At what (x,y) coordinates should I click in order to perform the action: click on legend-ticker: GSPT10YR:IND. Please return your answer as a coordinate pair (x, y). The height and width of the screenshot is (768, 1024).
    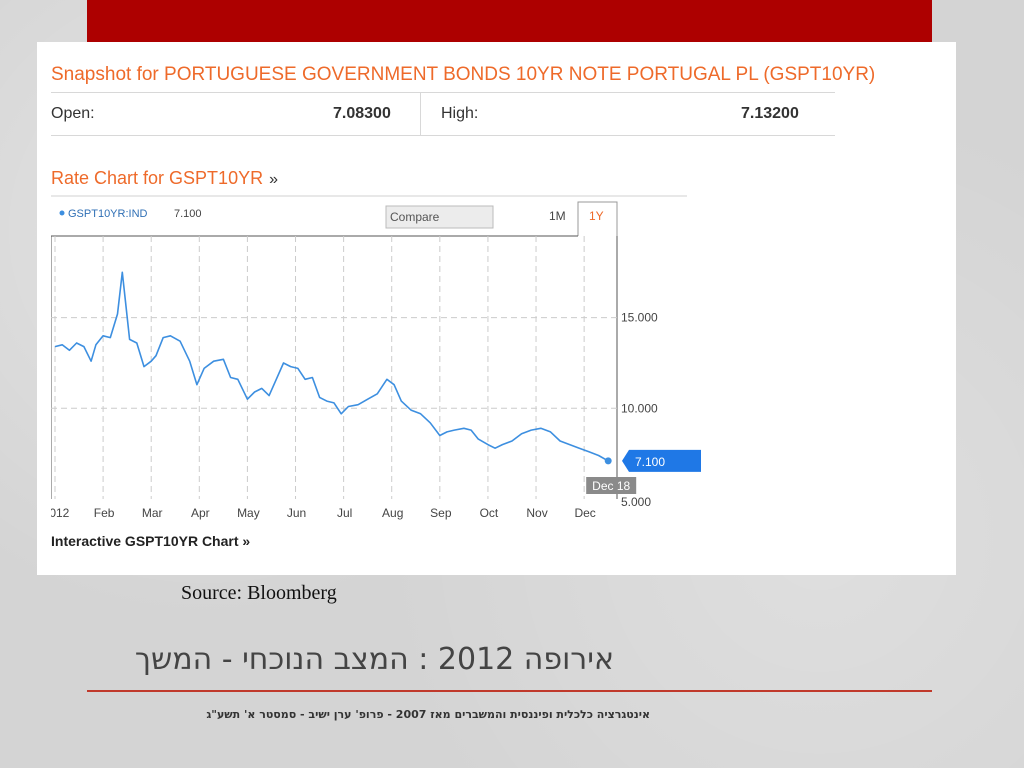
    Looking at the image, I should click on (108, 214).